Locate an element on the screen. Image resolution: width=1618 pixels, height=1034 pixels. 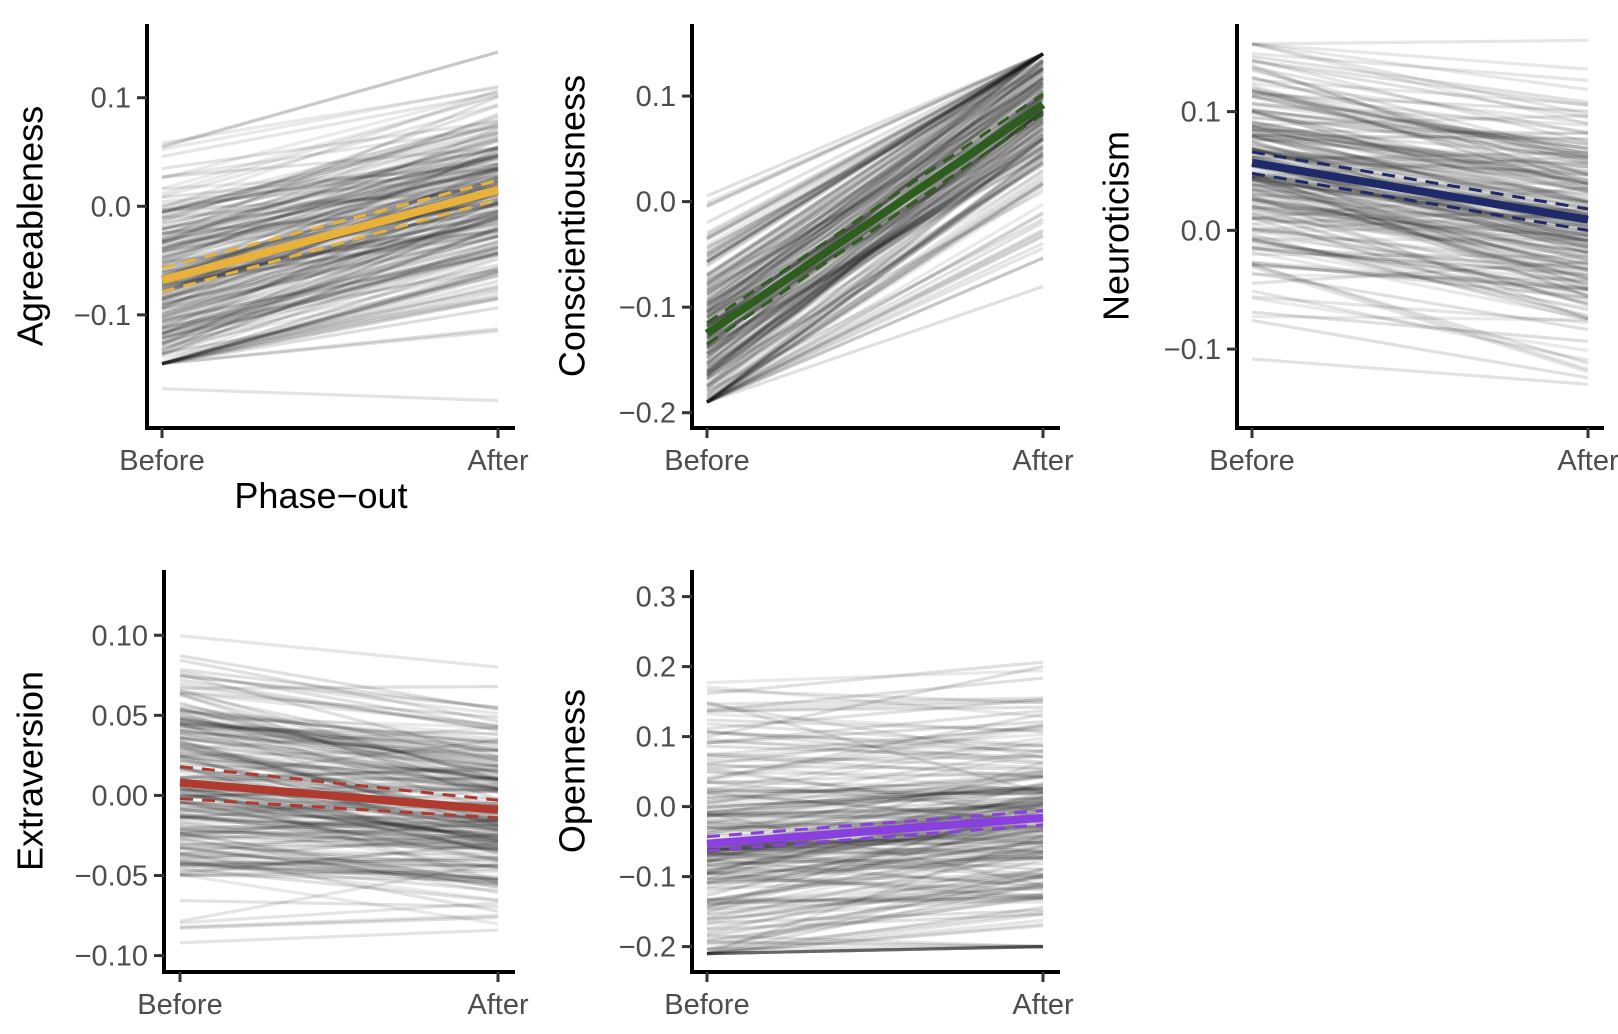
x-tick-label: After is located at coordinates (498, 1005).